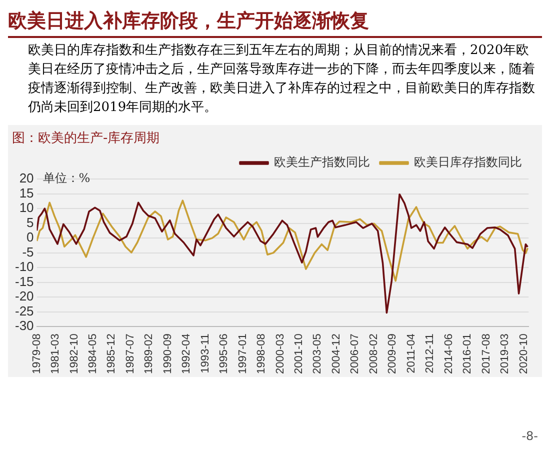  Describe the element at coordinates (468, 354) in the screenshot. I see `x-tick-label: 2016-01` at that location.